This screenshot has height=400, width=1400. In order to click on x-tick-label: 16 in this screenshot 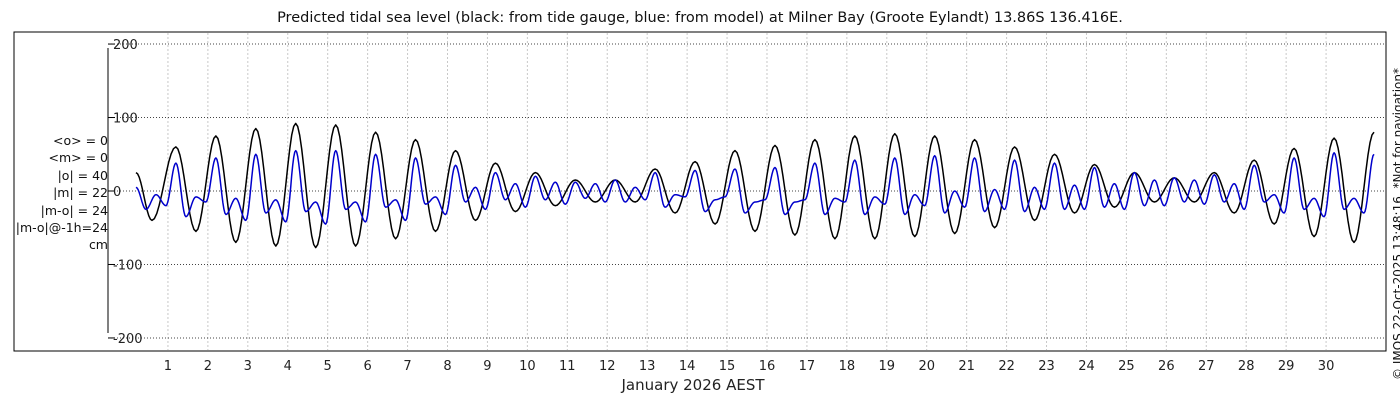, I will do `click(767, 366)`.